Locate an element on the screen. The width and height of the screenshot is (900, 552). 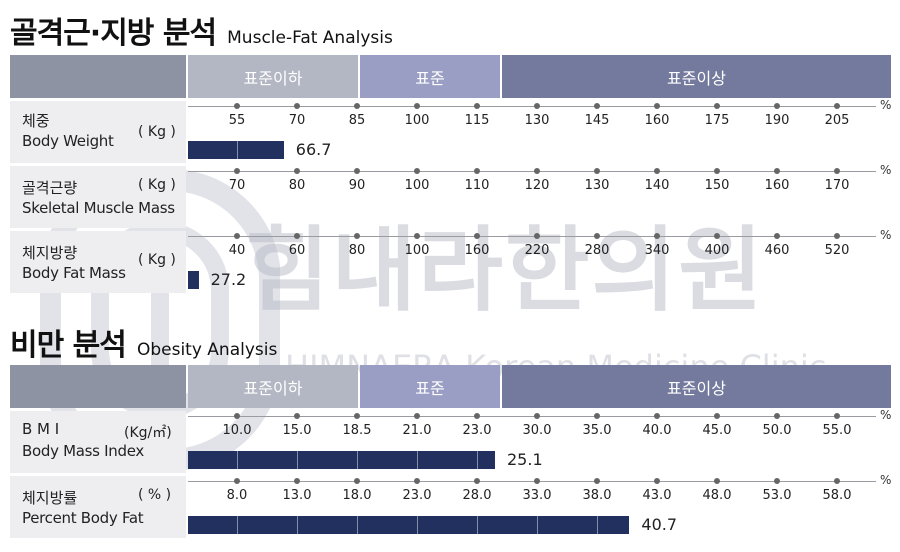
bar-value-label: 66.7 is located at coordinates (313, 149).